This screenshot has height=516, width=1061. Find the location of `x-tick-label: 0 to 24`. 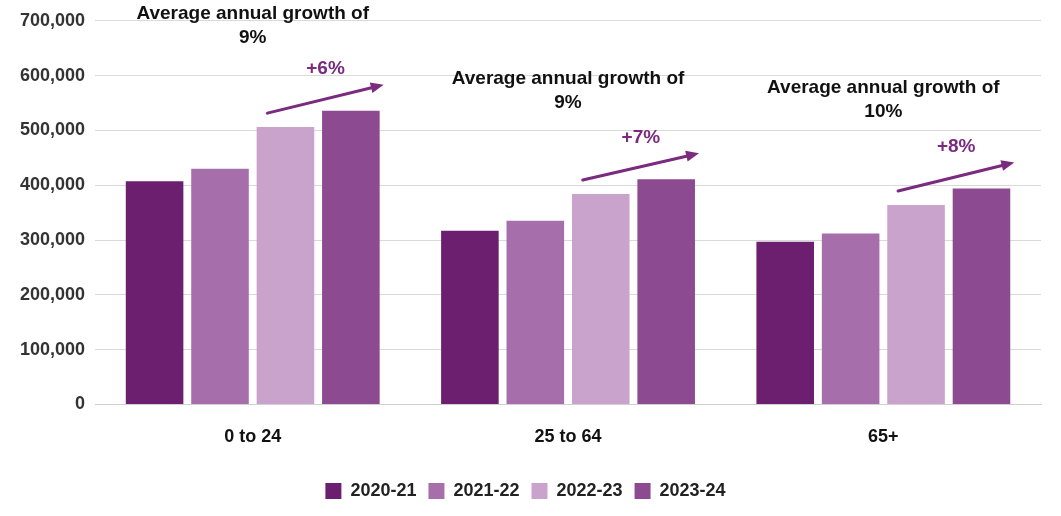

x-tick-label: 0 to 24 is located at coordinates (253, 436).